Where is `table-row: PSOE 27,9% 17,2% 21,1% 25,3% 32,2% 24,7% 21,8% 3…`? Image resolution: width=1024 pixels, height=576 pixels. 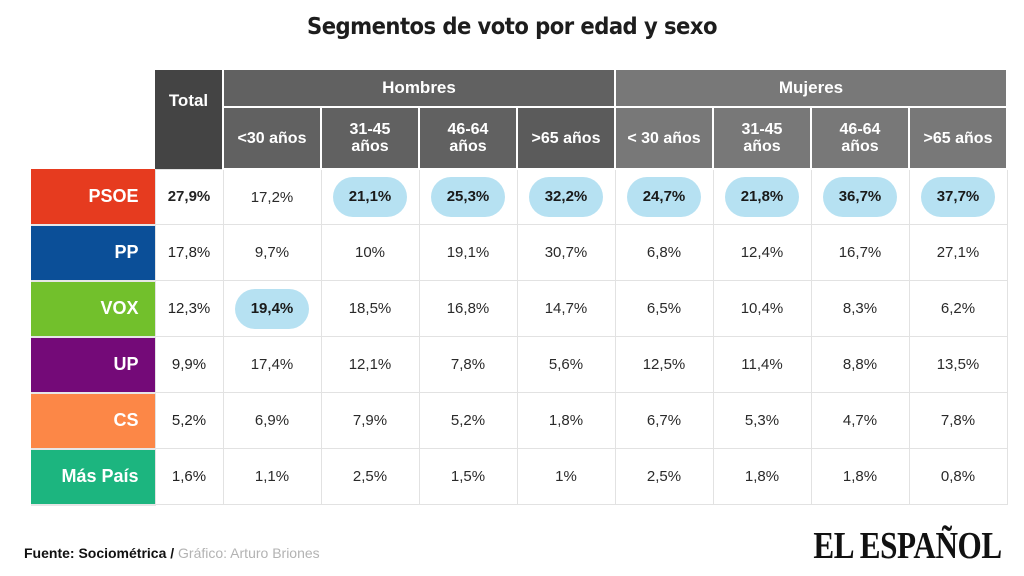
table-row: PSOE 27,9% 17,2% 21,1% 25,3% 32,2% 24,7% 21,8% 3… is located at coordinates (519, 197).